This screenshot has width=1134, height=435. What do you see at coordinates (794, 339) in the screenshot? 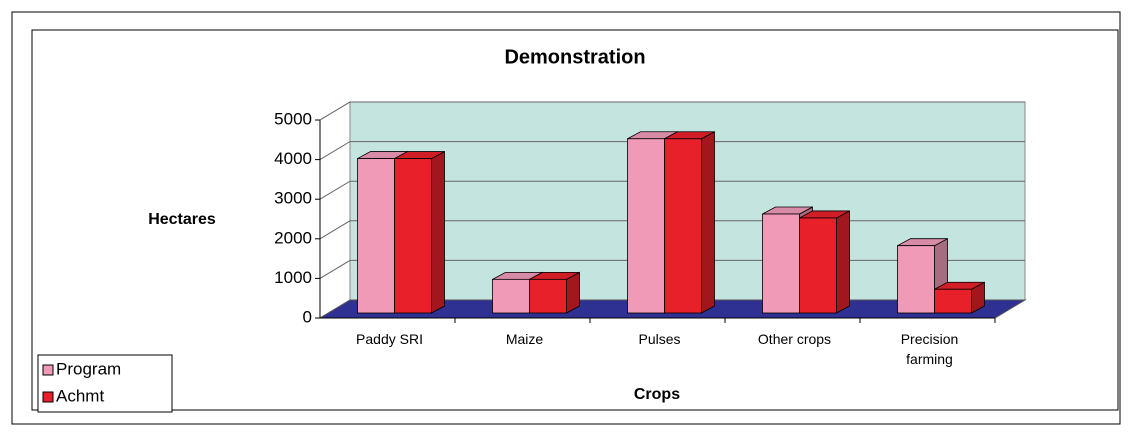
I see `x-tick-label: Other crops` at bounding box center [794, 339].